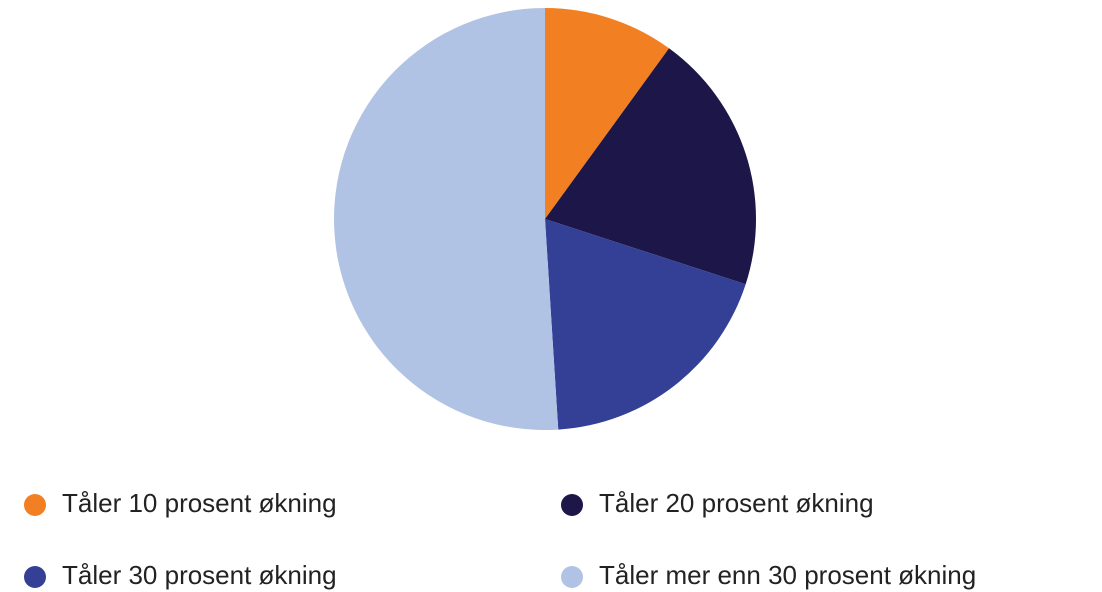  I want to click on legend-label: Tåler 10 prosent økning, so click(199, 503).